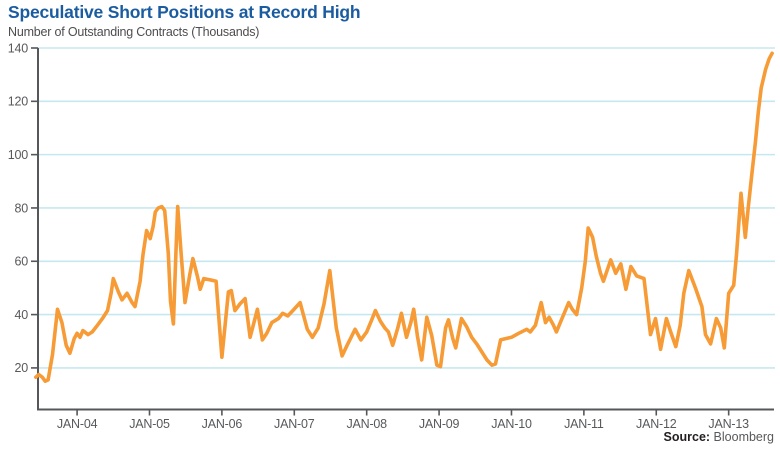 Image resolution: width=780 pixels, height=455 pixels. What do you see at coordinates (728, 424) in the screenshot?
I see `x-tick-label: JAN-13` at bounding box center [728, 424].